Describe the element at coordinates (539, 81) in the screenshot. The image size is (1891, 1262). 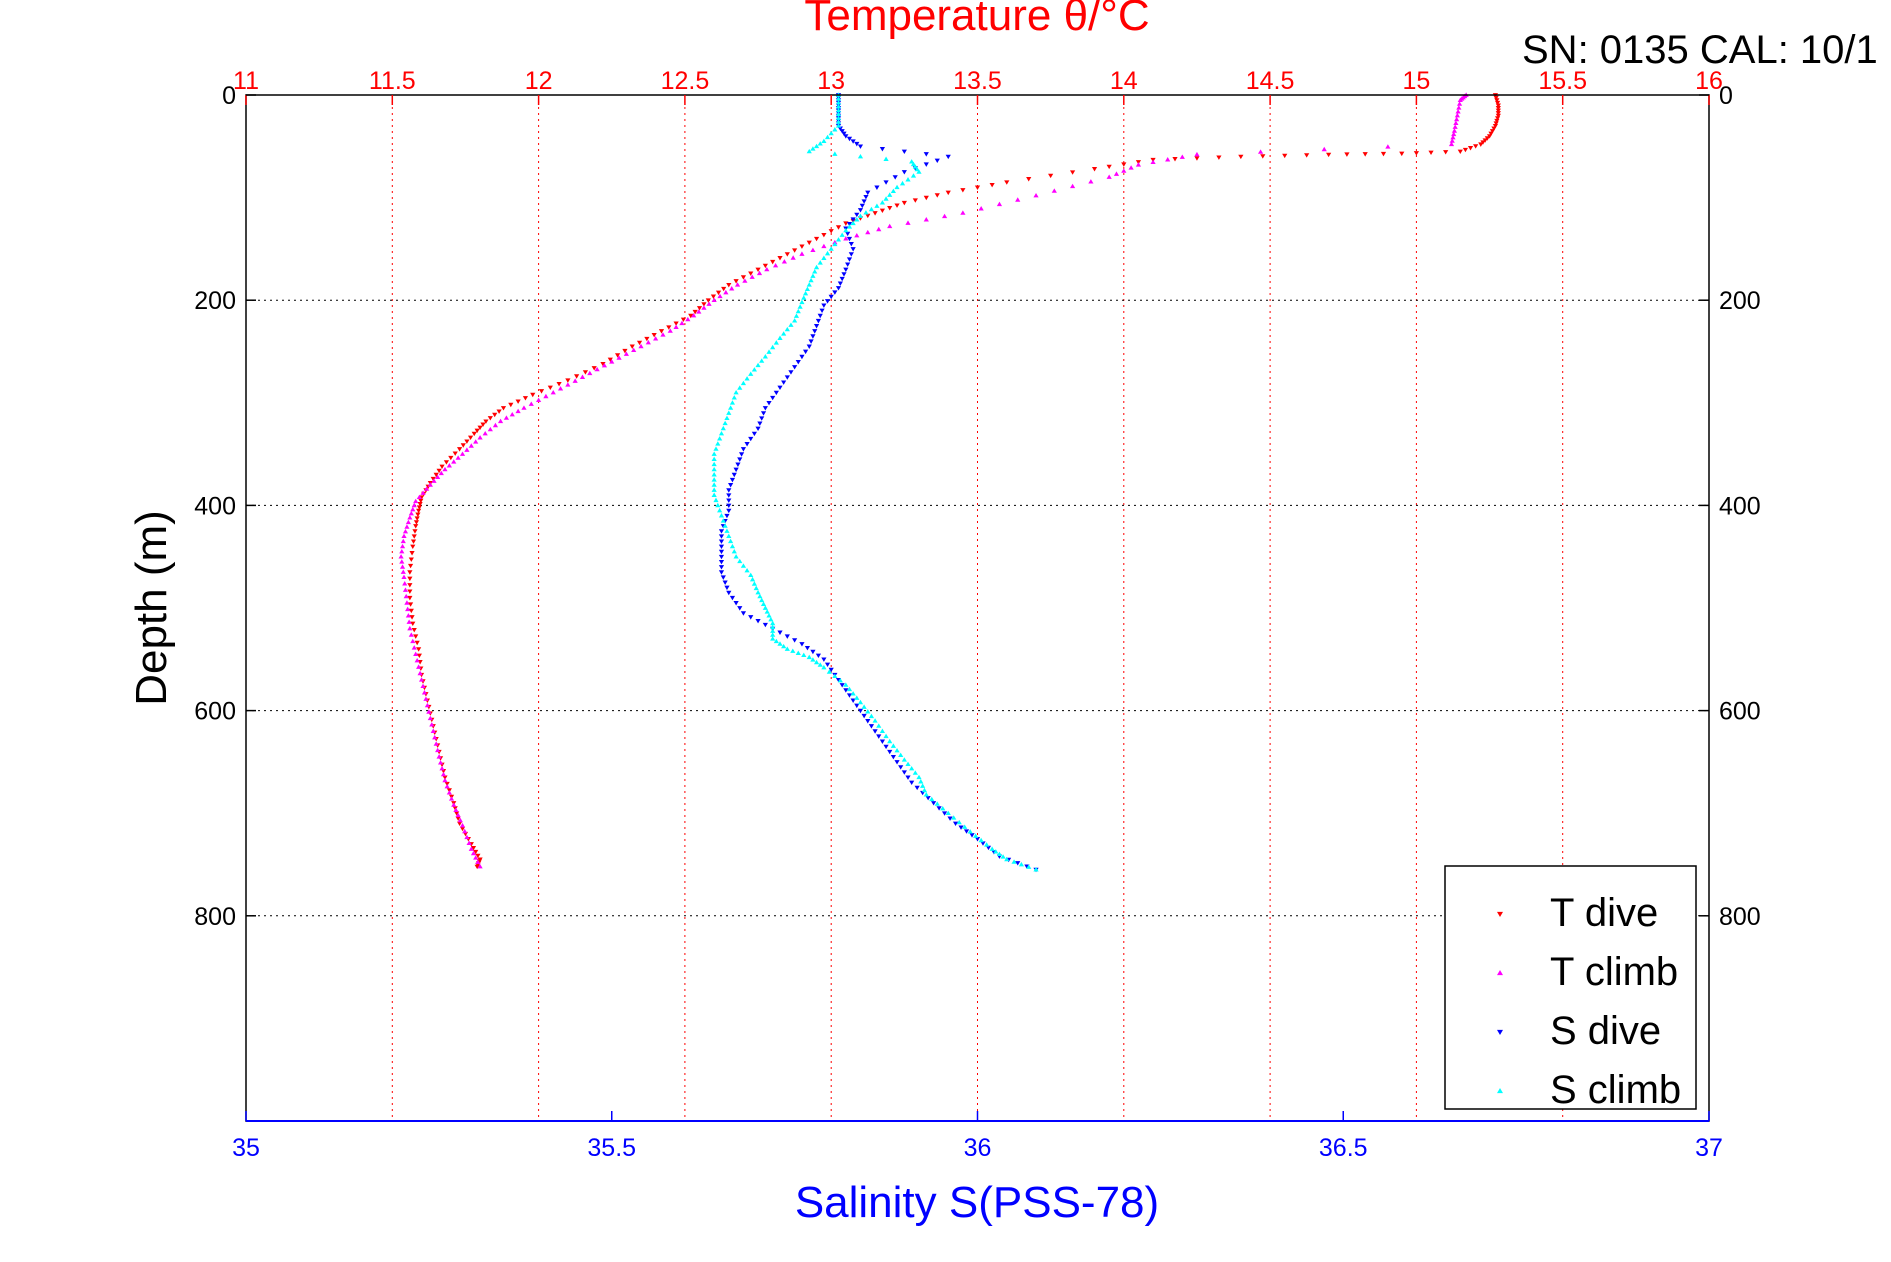
I see `top-tick-label: 12` at that location.